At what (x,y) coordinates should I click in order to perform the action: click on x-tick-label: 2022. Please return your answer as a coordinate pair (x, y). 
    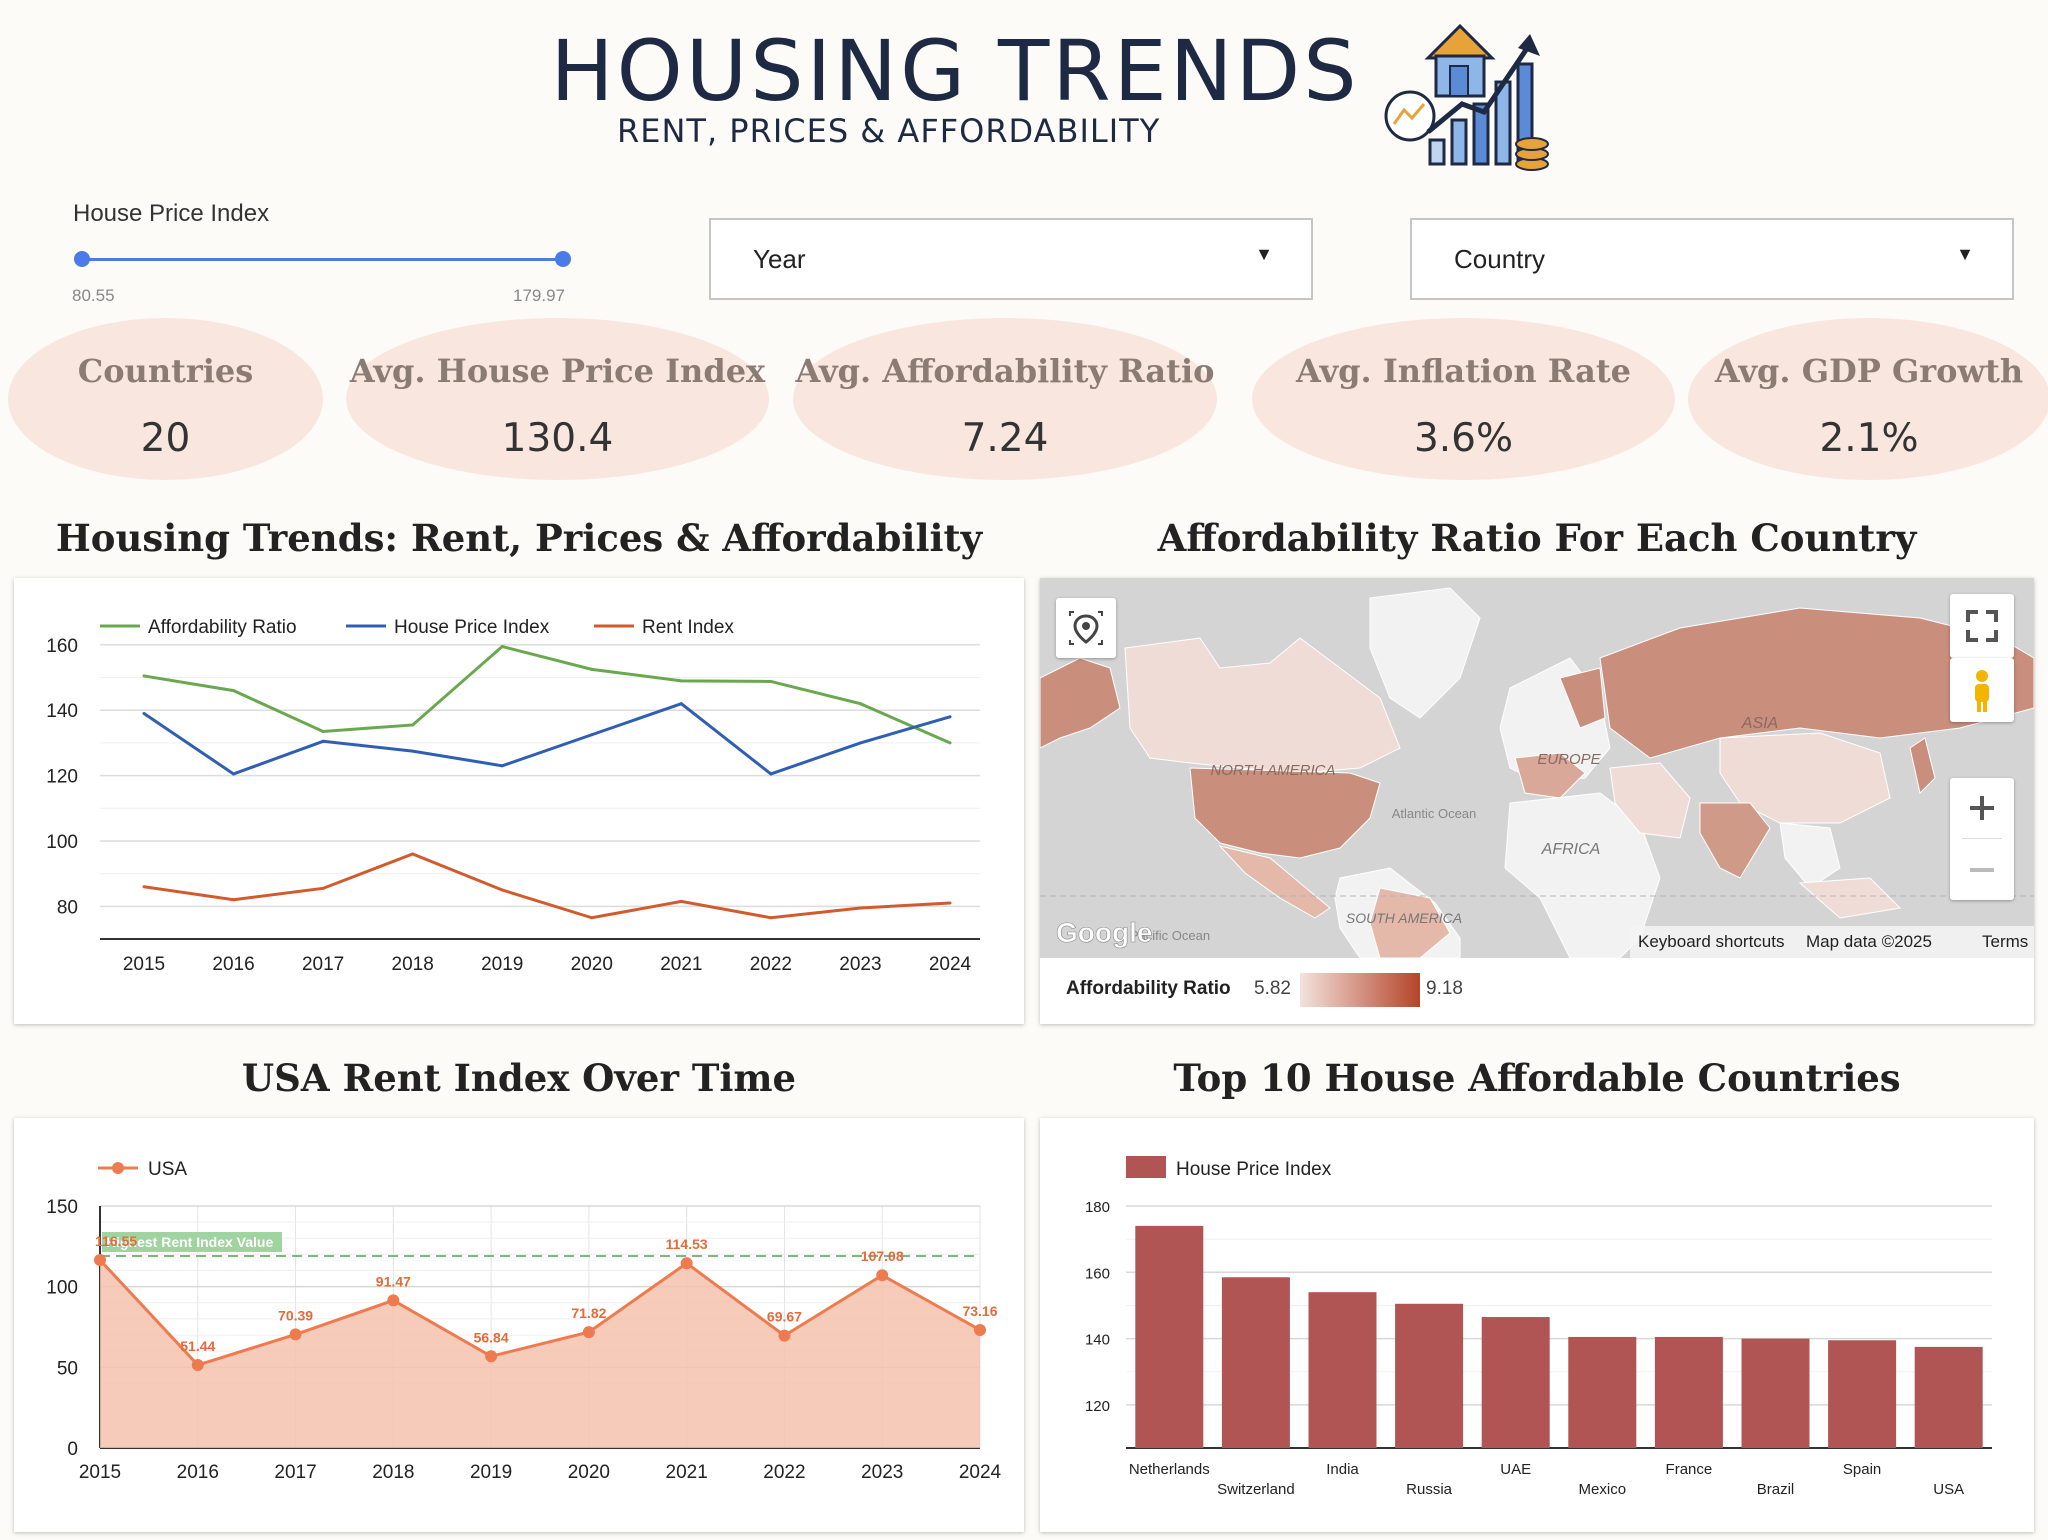
    Looking at the image, I should click on (784, 1472).